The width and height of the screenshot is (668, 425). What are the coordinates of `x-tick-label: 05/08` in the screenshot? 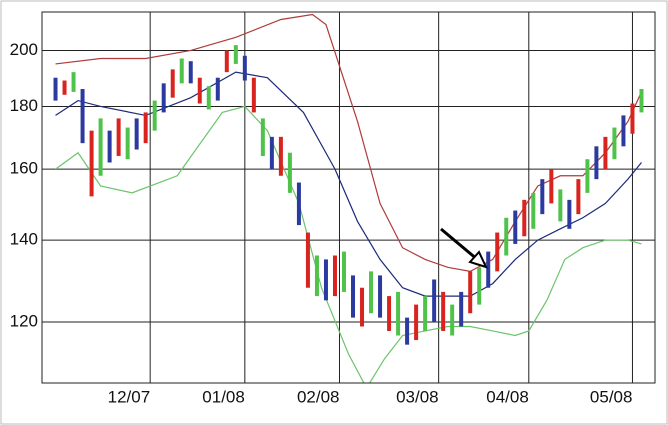 It's located at (611, 396).